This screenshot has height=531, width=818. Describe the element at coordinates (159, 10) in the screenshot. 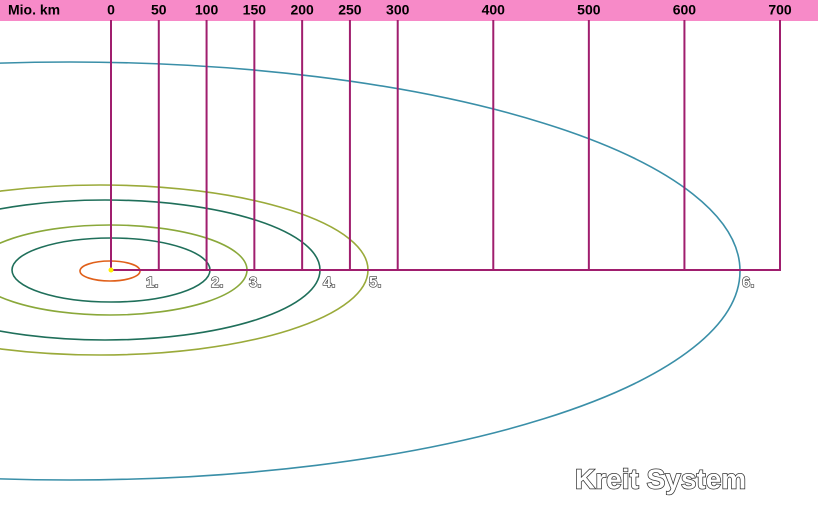

I see `tick-label: 50` at that location.